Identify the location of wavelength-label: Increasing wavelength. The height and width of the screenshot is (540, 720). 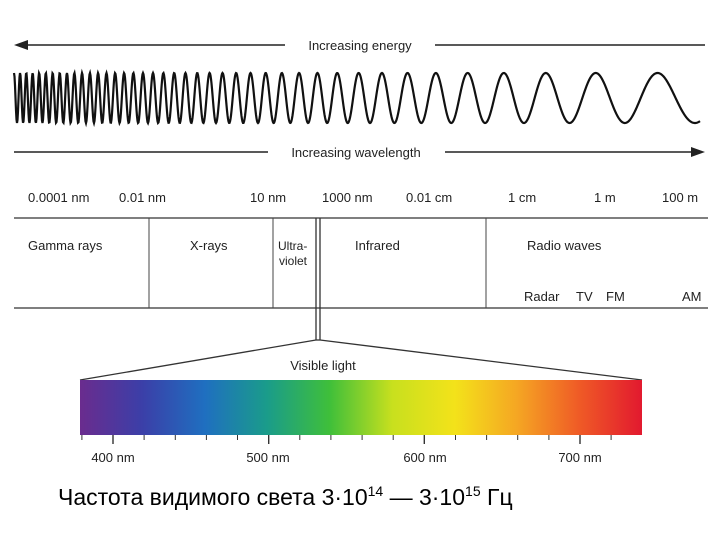
(355, 152).